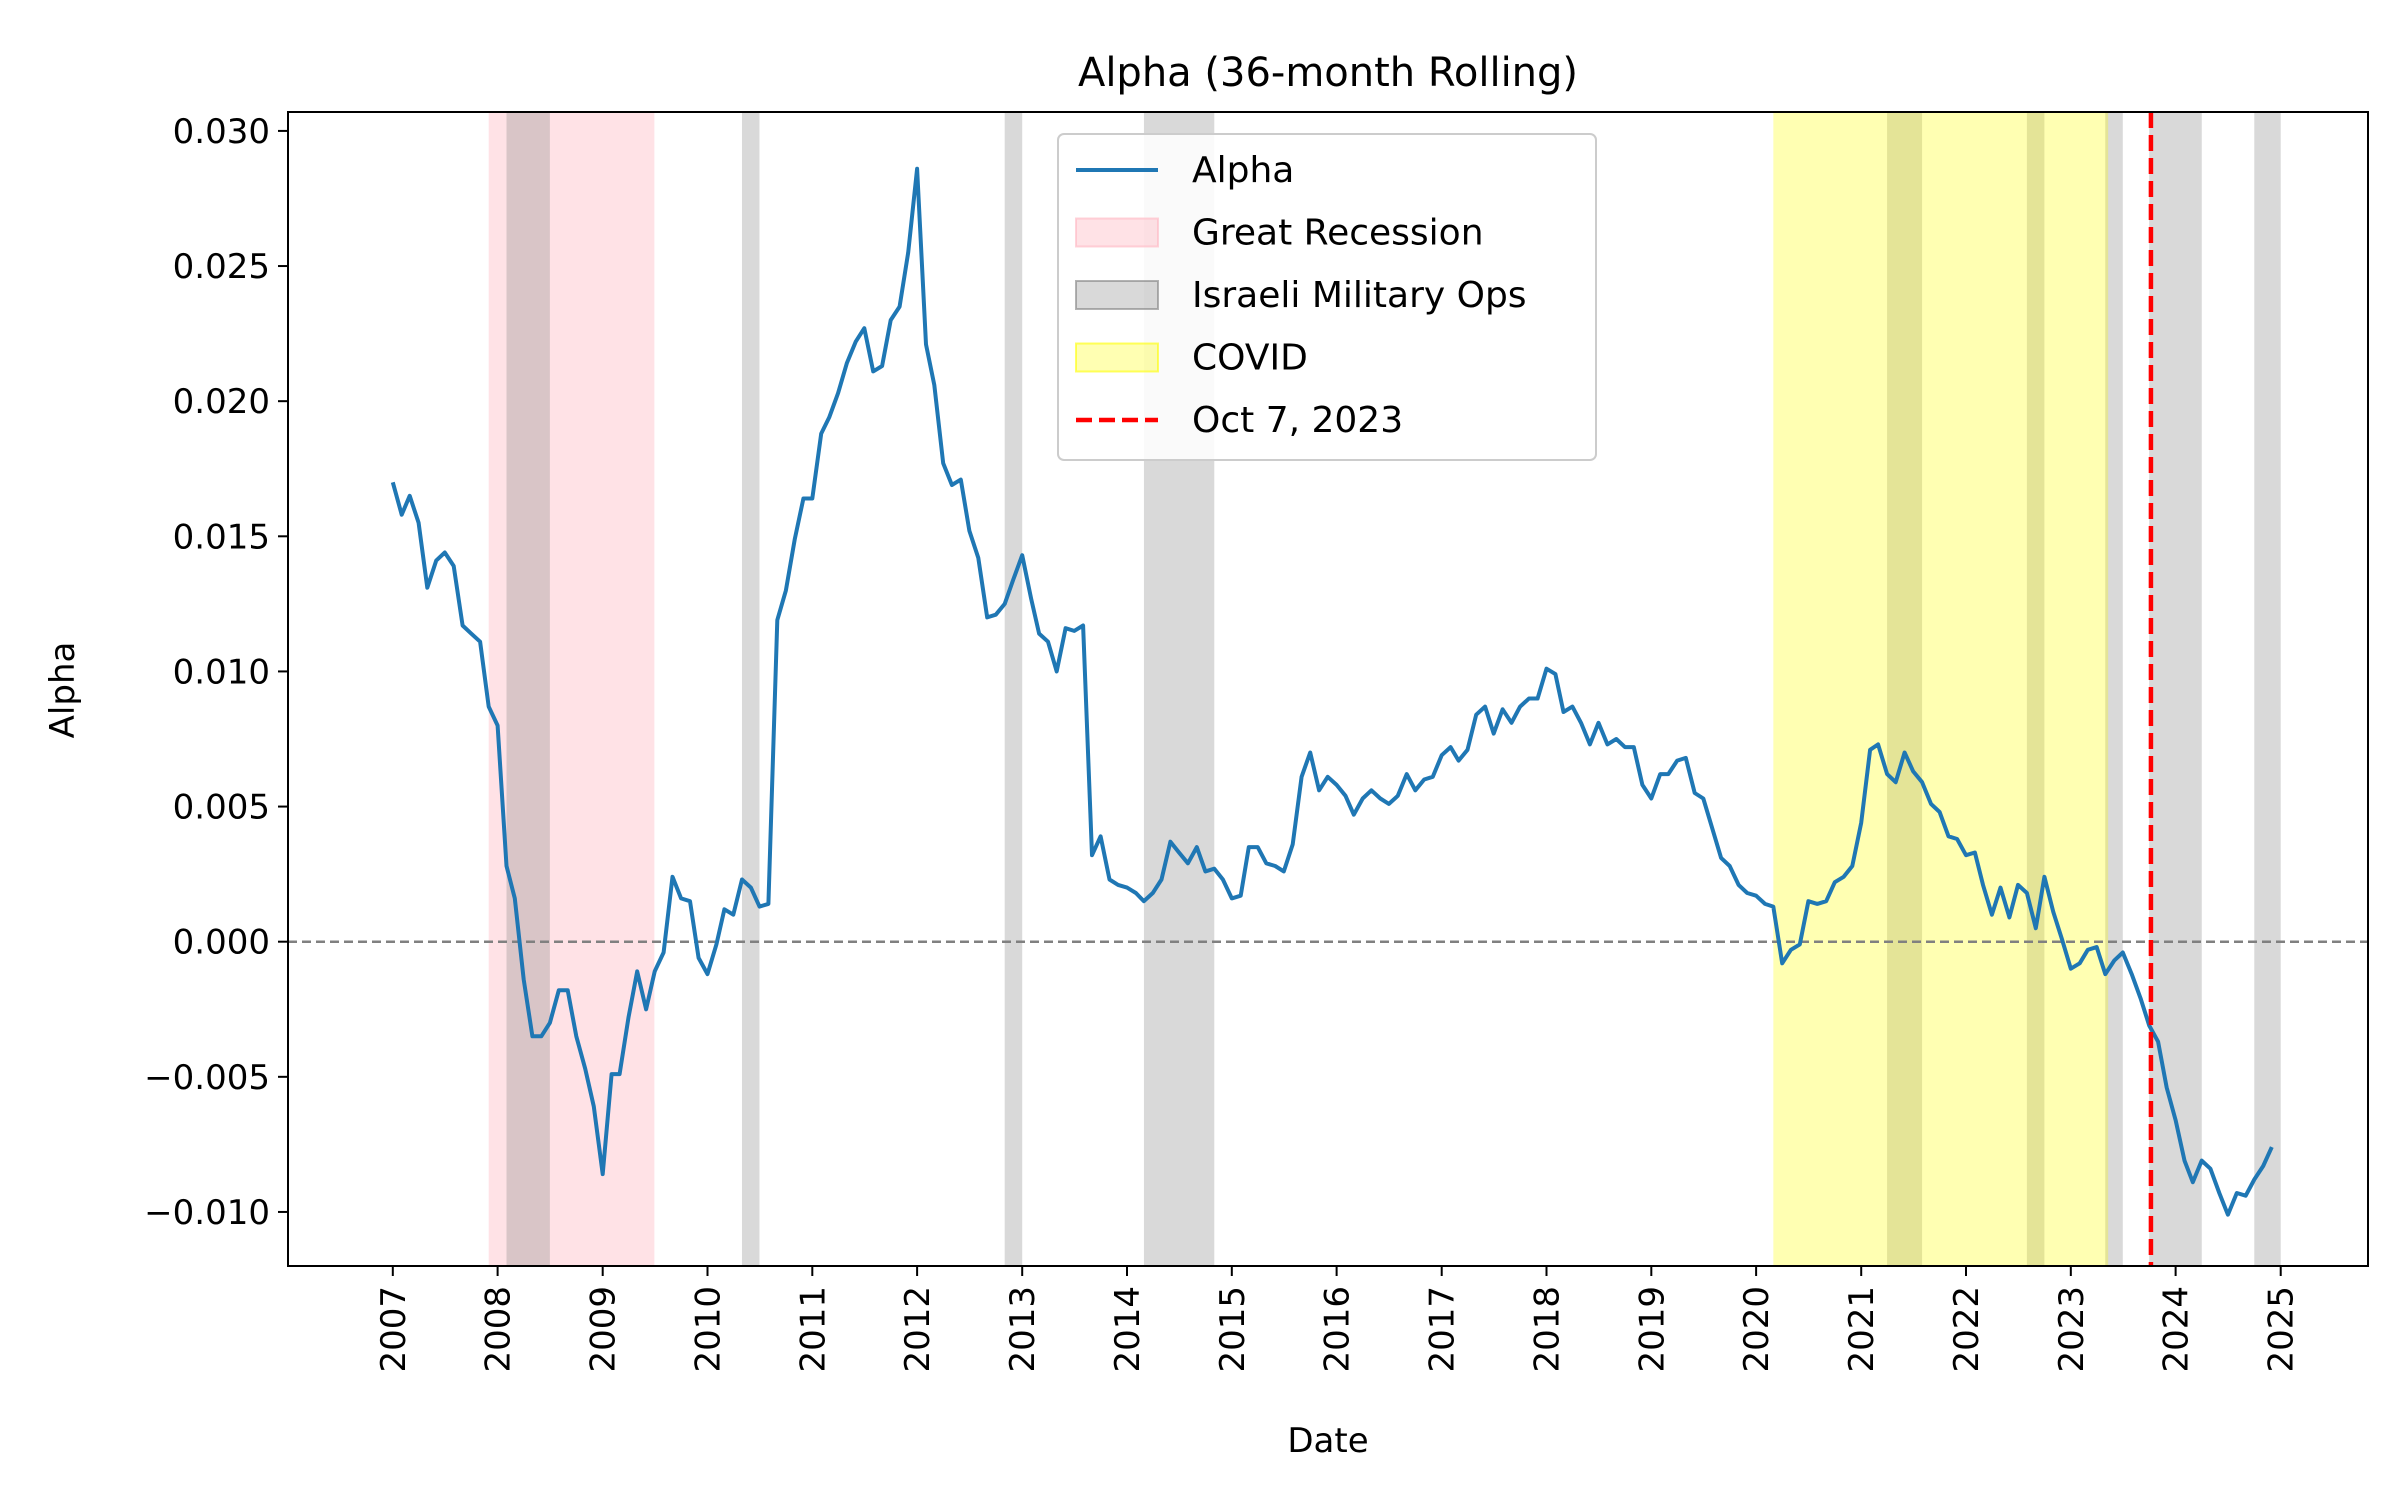  What do you see at coordinates (1250, 358) in the screenshot?
I see `legend-label-covid: COVID` at bounding box center [1250, 358].